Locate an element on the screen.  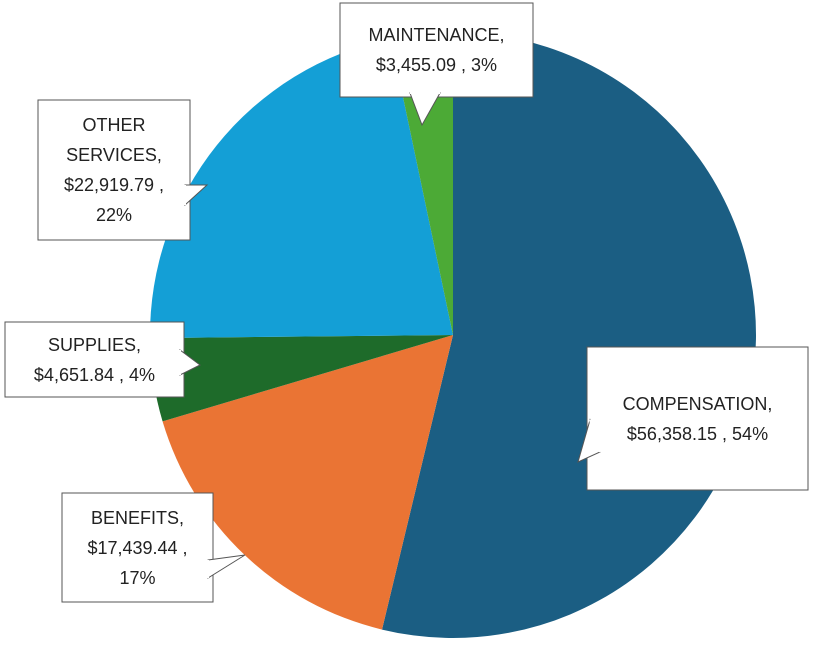
callout-pointer-cover is located at coordinates (595, 436).